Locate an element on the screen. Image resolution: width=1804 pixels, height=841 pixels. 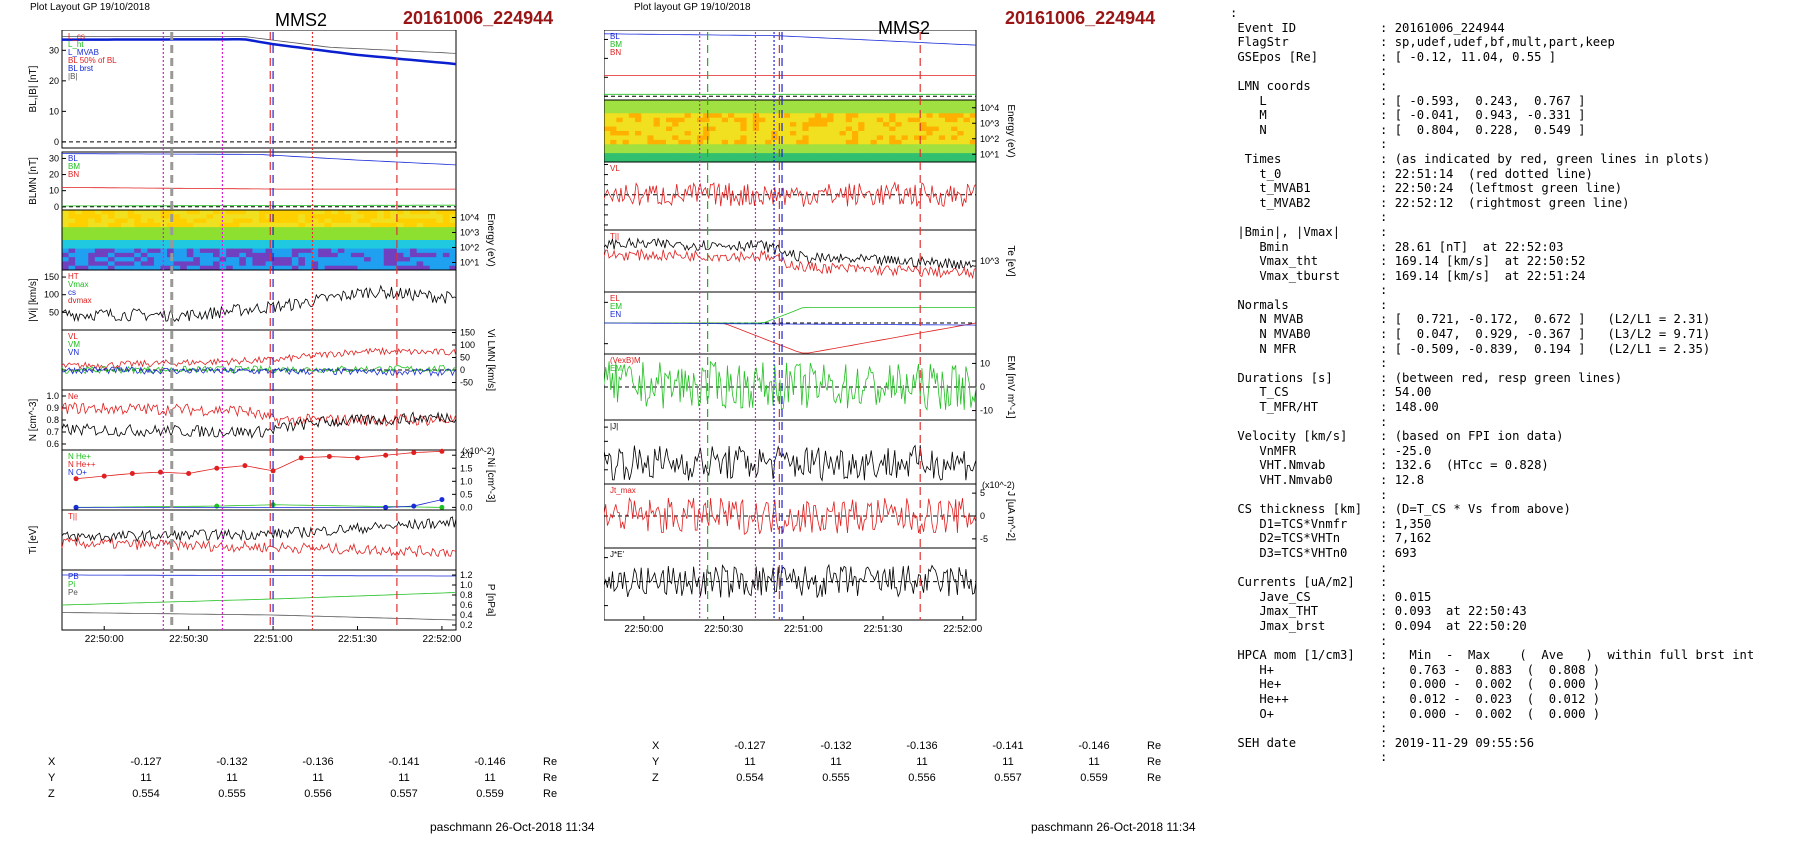
data-point is located at coordinates (442, 507).